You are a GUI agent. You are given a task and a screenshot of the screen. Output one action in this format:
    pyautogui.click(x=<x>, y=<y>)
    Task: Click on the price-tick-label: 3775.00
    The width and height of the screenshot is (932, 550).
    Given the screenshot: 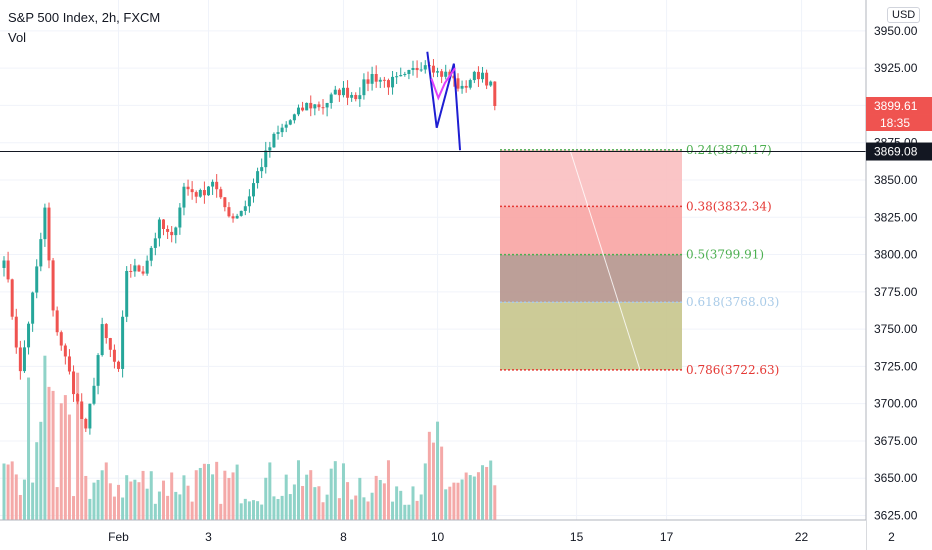 What is the action you would take?
    pyautogui.click(x=896, y=292)
    